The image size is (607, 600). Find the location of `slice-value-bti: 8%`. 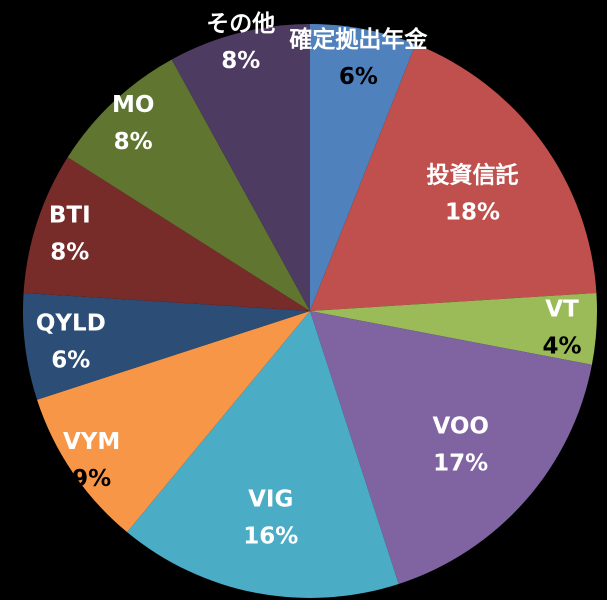

slice-value-bti: 8% is located at coordinates (69, 252).